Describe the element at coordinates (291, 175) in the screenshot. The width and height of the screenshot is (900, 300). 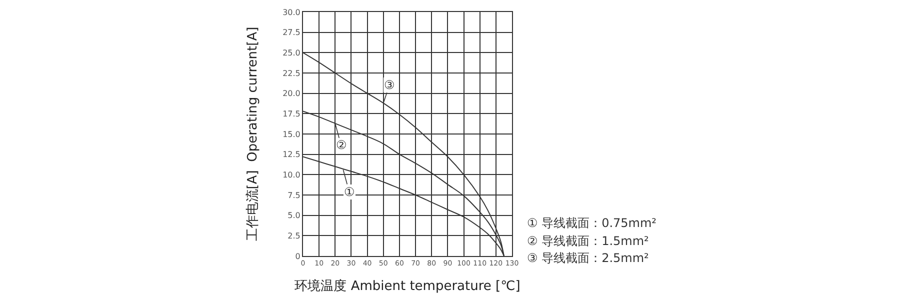
I see `y-tick-label: 10.0` at that location.